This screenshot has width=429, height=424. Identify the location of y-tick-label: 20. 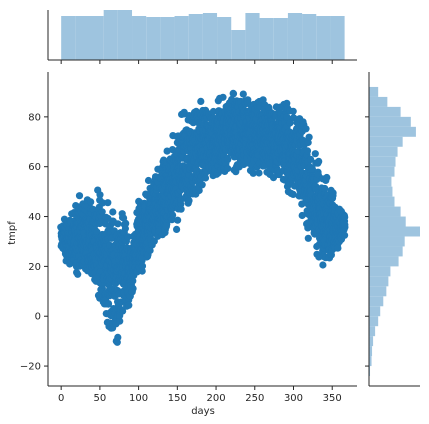
(34, 267).